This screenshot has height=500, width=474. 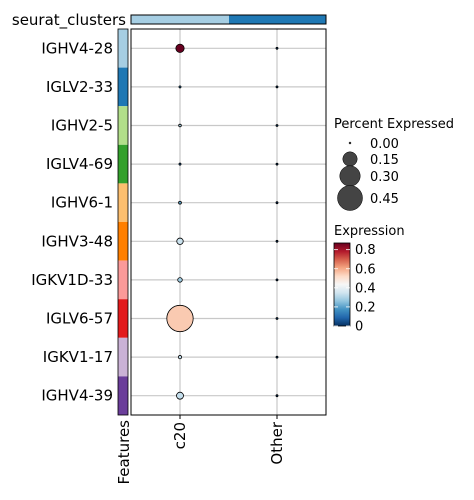 I want to click on color-legend-bar, so click(x=342, y=284).